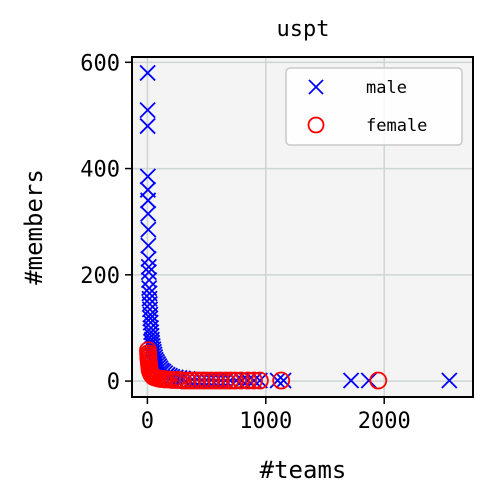  I want to click on y-tick-label: 600, so click(100, 63).